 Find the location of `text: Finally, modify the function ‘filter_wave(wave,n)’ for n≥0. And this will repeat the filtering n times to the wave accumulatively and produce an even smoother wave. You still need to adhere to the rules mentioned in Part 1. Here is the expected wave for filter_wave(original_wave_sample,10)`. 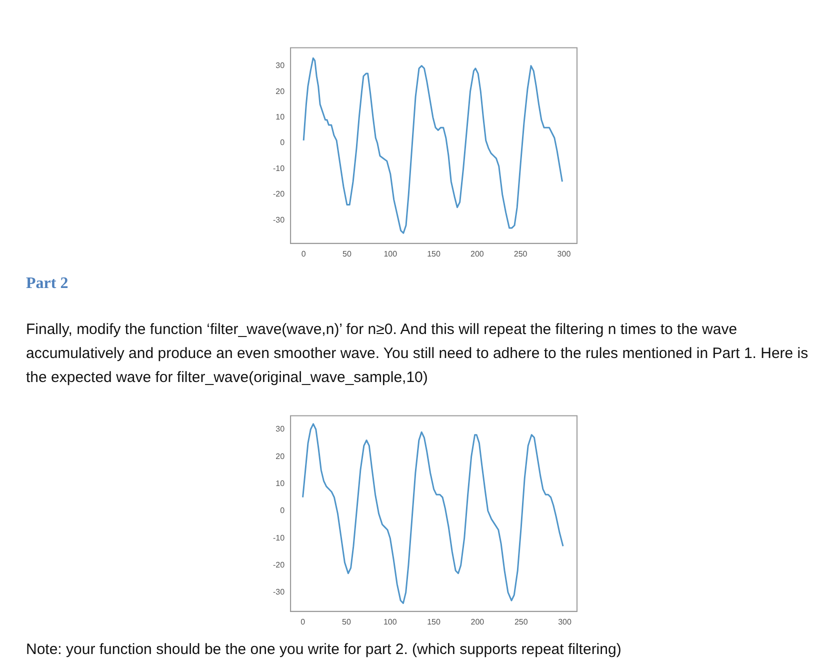

text: Finally, modify the function ‘filter_wave(wave,n)’ for n≥0. And this will repeat the filtering n times to the wave accumulatively and produce an even smoother wave. You still need to adhere to the rules mentioned in Part 1. Here is the expected wave for filter_wave(original_wave_sample,10) is located at coordinates (417, 354).